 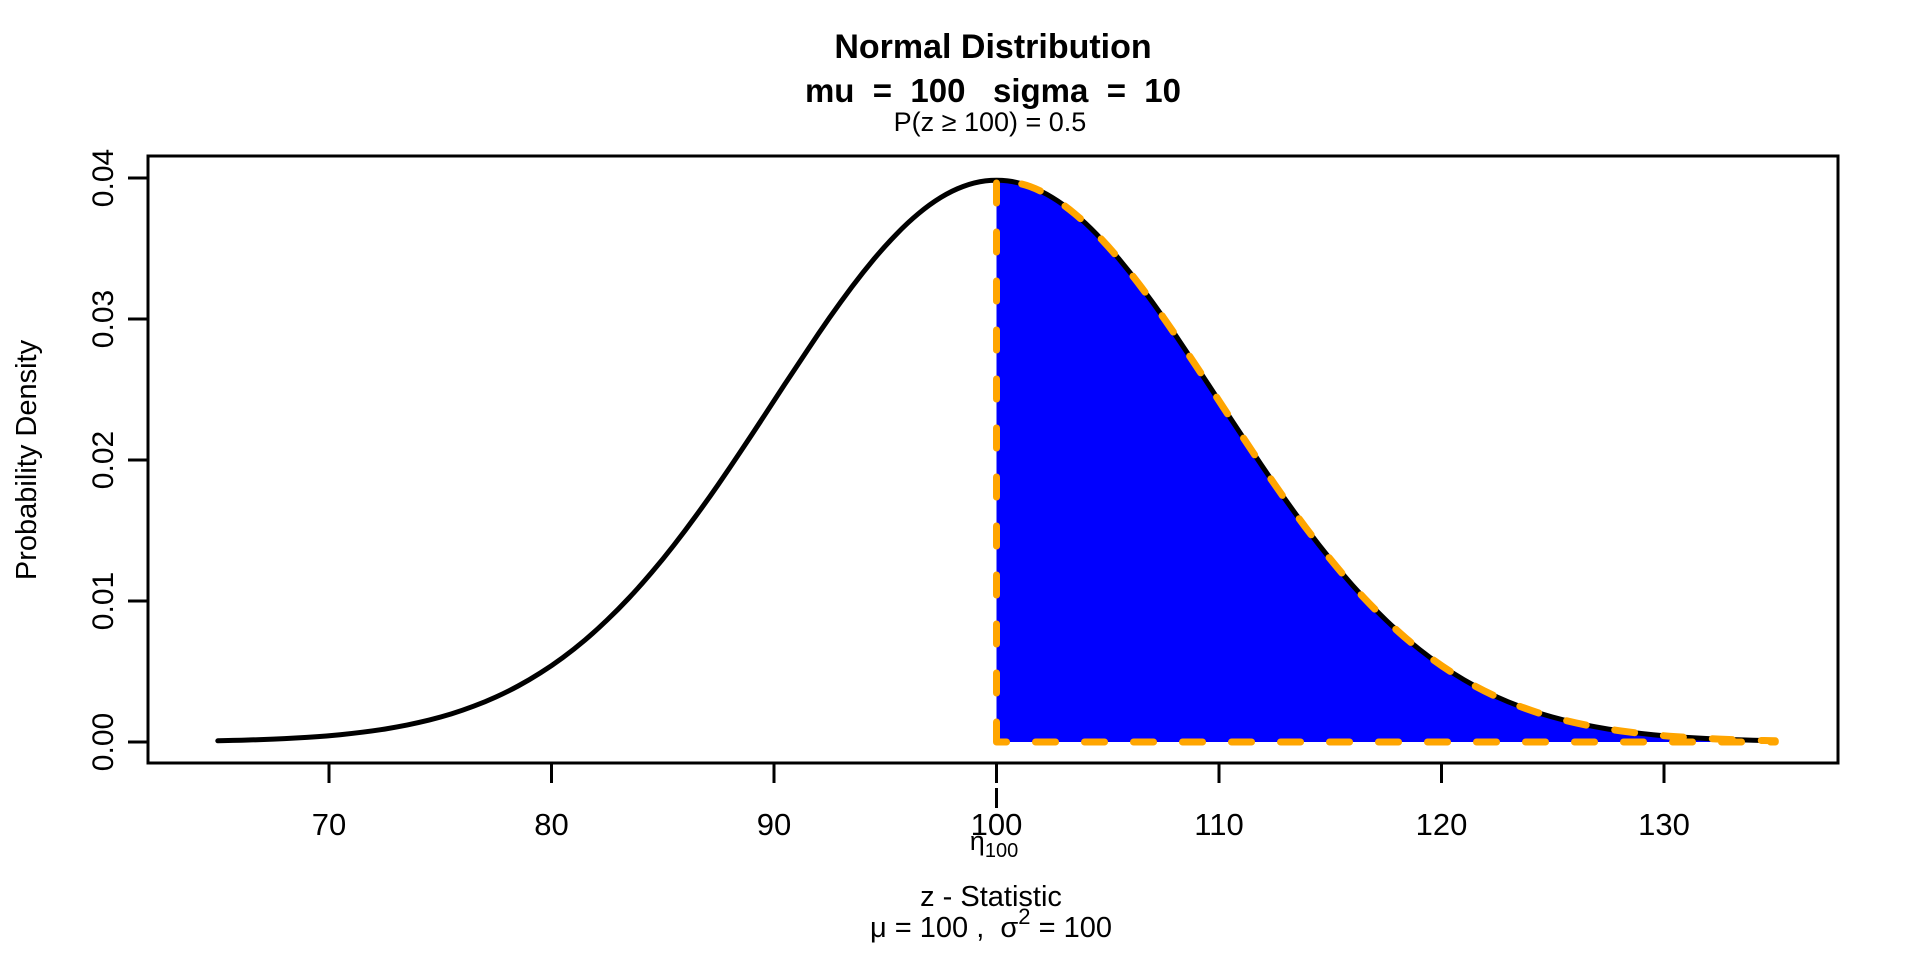 What do you see at coordinates (997, 824) in the screenshot?
I see `x-axis-tick-label: 100` at bounding box center [997, 824].